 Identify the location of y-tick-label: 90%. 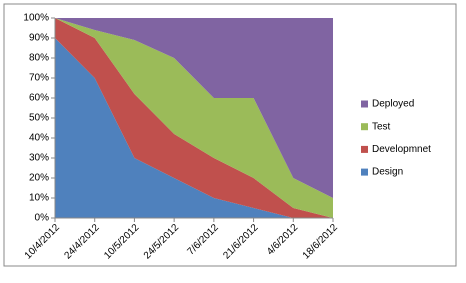
(39, 38).